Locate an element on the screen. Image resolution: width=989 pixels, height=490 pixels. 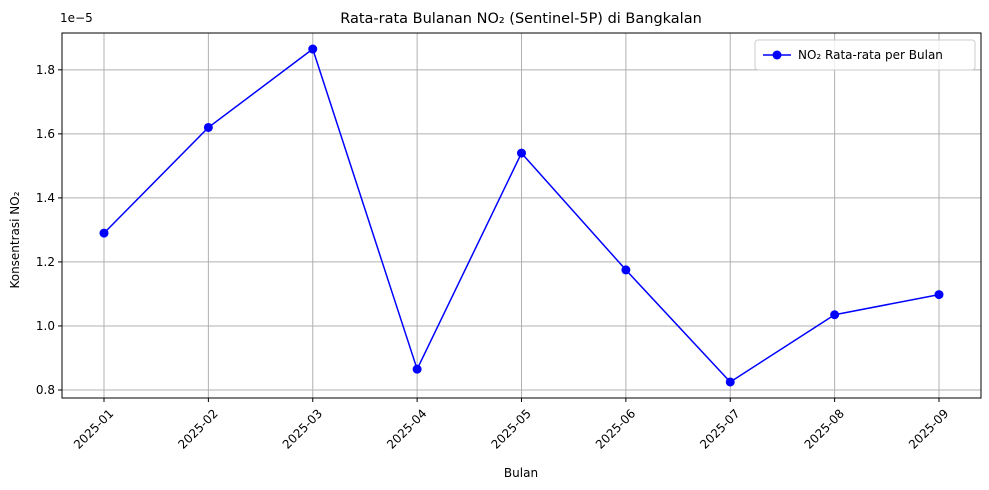
y-axis: 0.8 1.0 1.2 1.4 1.6 1.8 is located at coordinates (49, 230).